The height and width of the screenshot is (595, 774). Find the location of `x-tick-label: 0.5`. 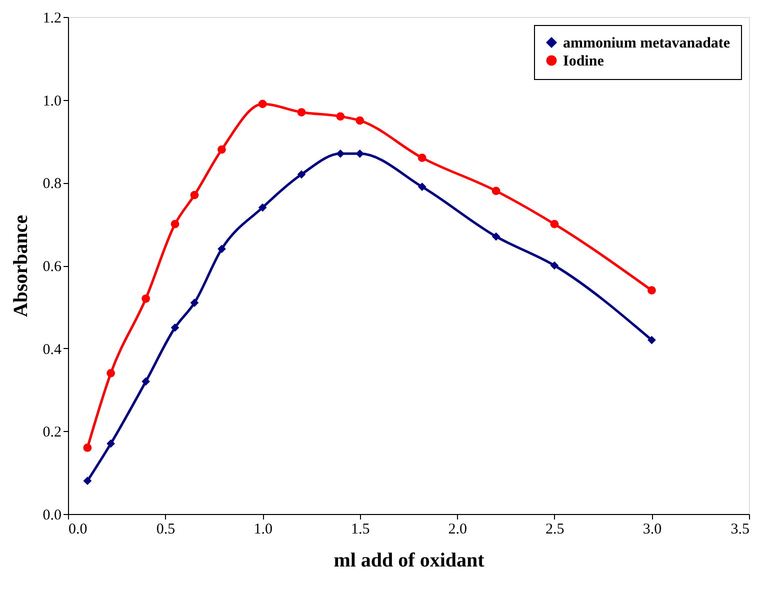

x-tick-label: 0.5 is located at coordinates (166, 530).